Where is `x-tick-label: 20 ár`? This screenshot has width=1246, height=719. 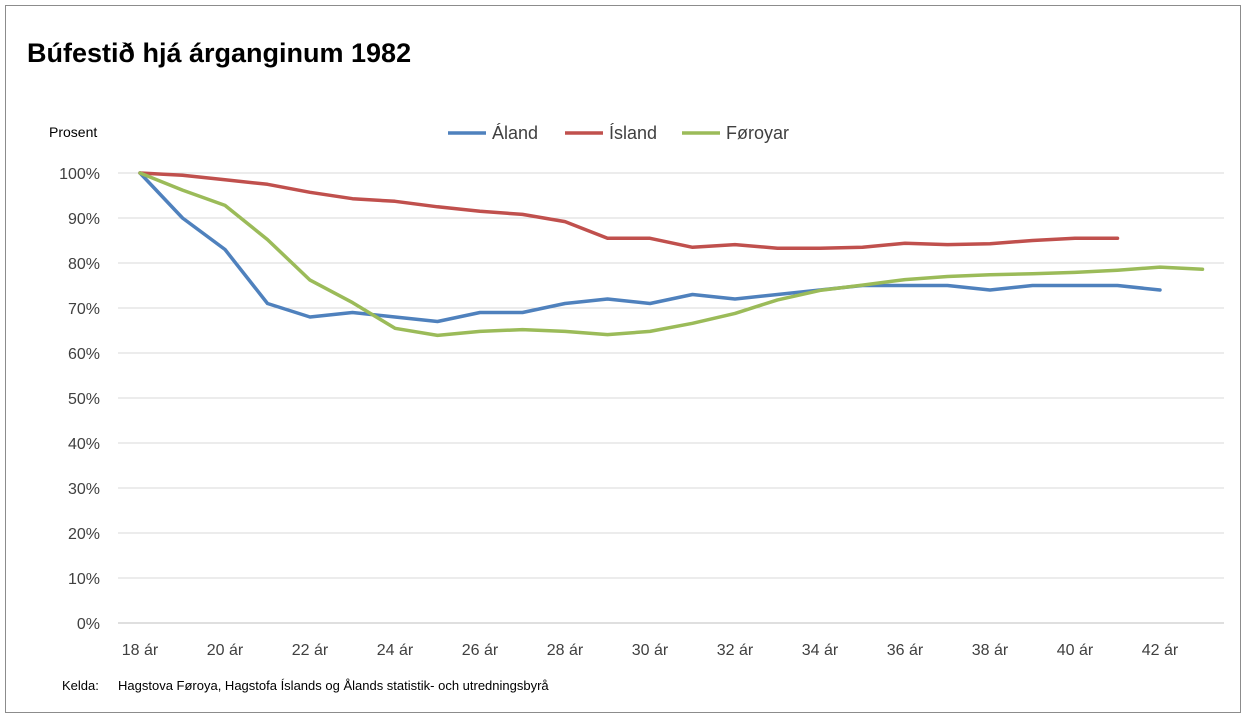 x-tick-label: 20 ár is located at coordinates (225, 650).